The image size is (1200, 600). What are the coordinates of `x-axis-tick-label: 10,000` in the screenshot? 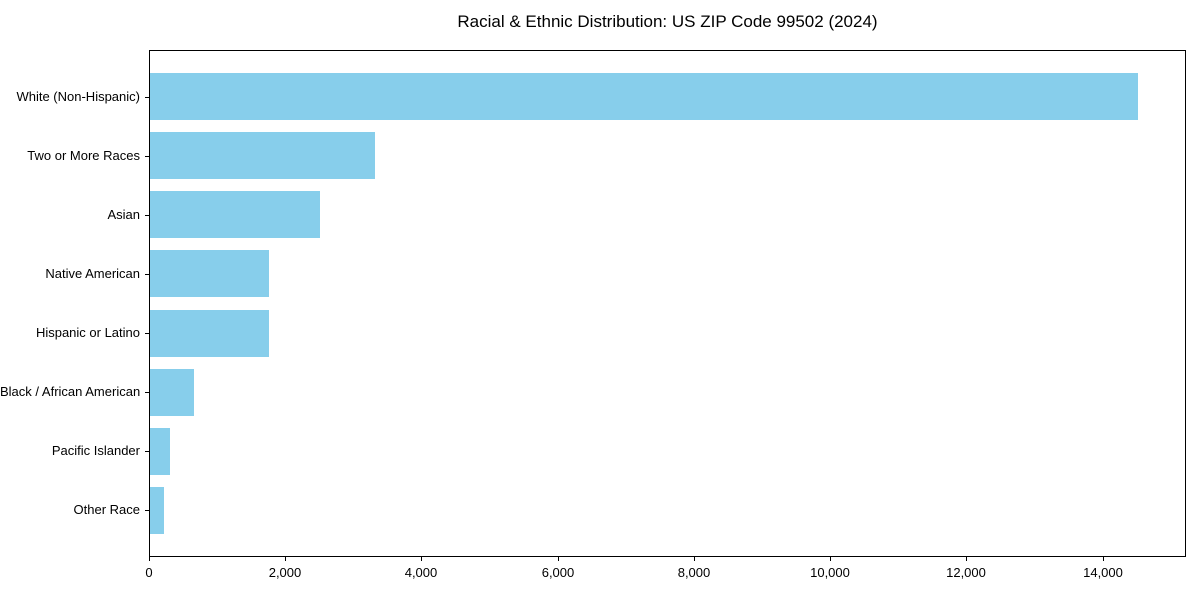 It's located at (830, 572).